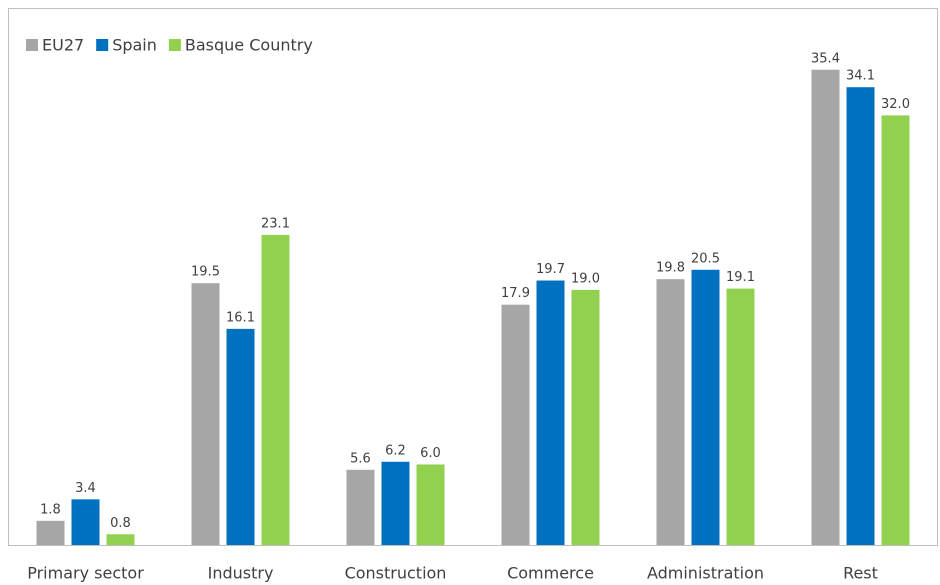 This screenshot has width=940, height=585. What do you see at coordinates (515, 293) in the screenshot?
I see `data-label: 17.9` at bounding box center [515, 293].